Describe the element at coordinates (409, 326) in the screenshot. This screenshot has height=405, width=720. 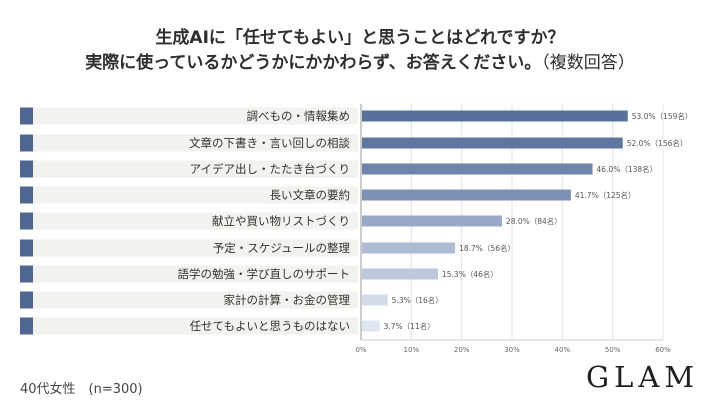
I see `data-label: 3.7%（11名）` at that location.